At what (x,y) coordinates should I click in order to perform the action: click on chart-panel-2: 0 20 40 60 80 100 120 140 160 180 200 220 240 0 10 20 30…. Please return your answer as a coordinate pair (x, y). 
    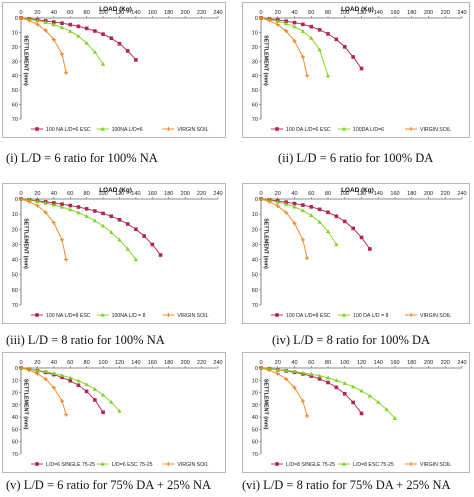
    Looking at the image, I should click on (356, 70).